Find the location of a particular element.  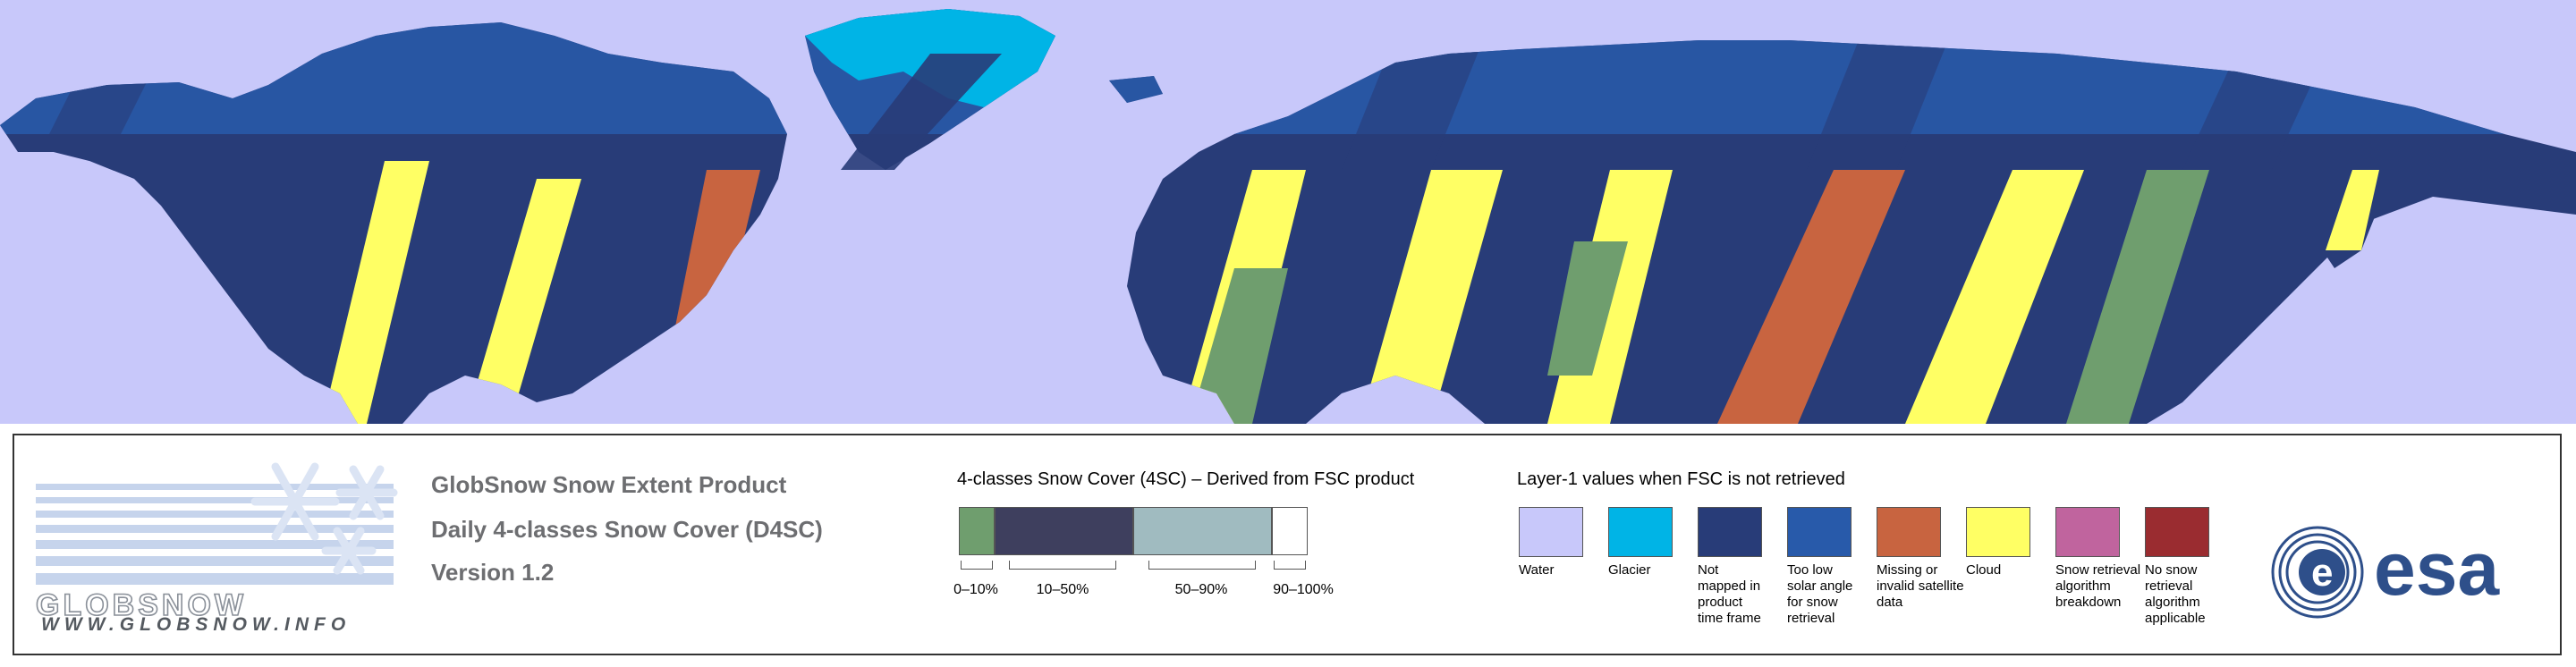

svg-text: esa is located at coordinates (2437, 571).